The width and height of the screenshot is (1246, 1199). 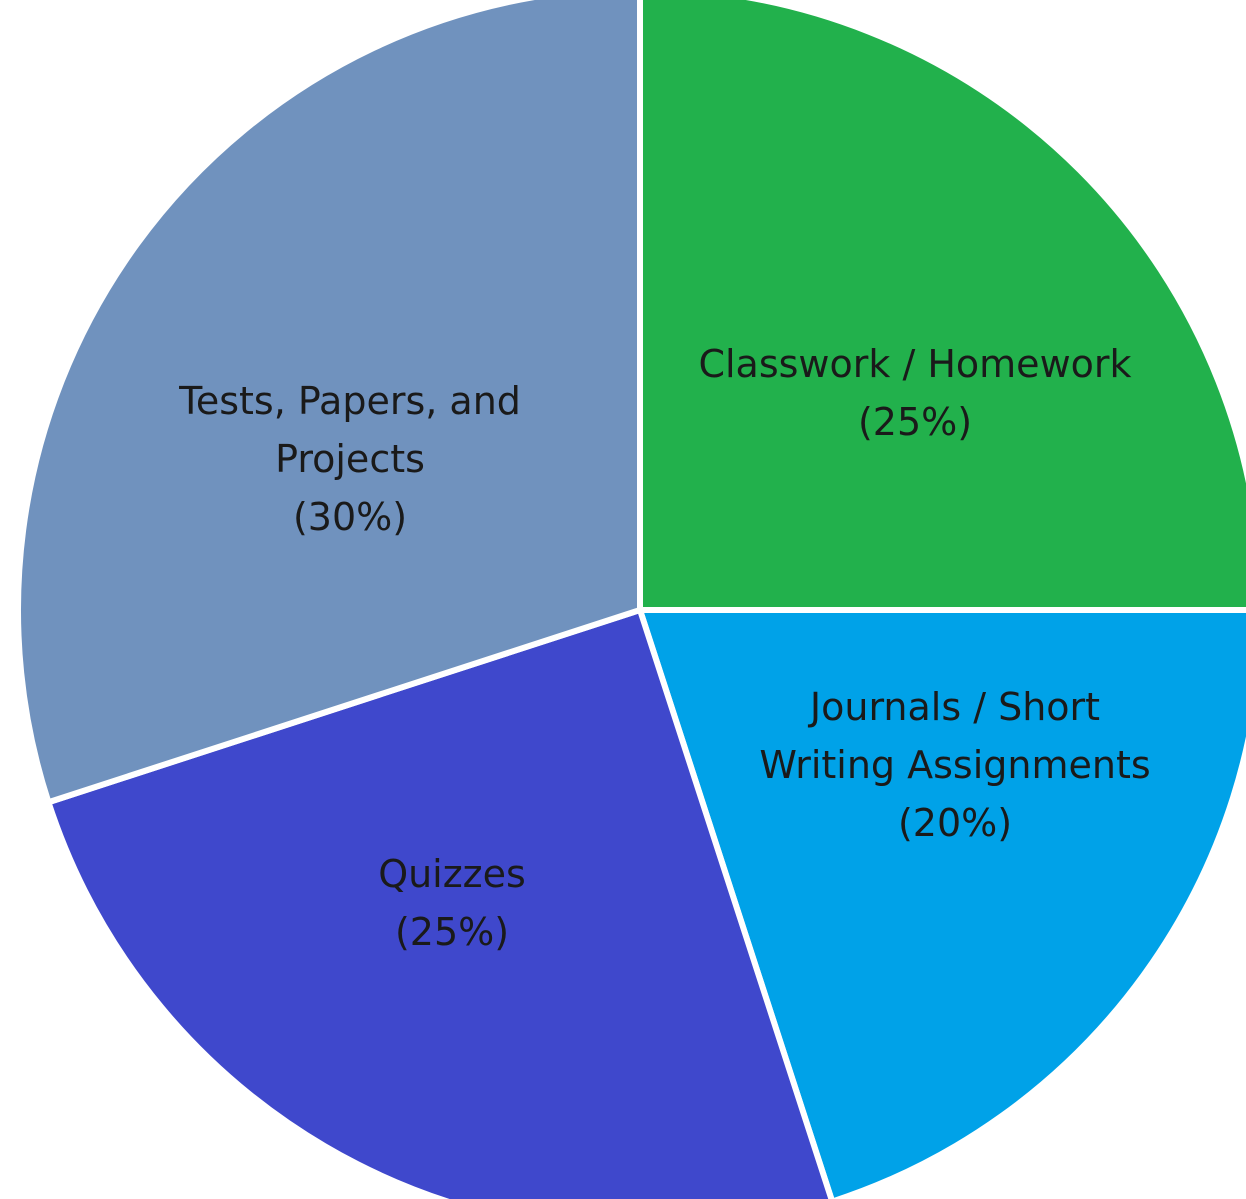 I want to click on slice-label-line: Writing Assignments, so click(x=954, y=765).